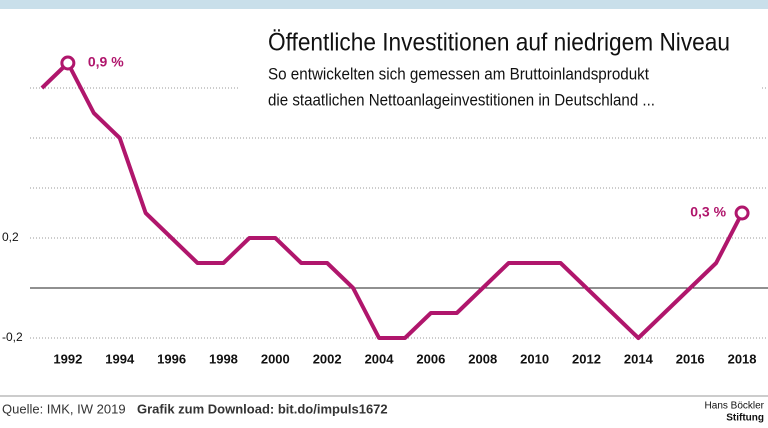  Describe the element at coordinates (120, 358) in the screenshot. I see `x-tick-label: 1994` at that location.